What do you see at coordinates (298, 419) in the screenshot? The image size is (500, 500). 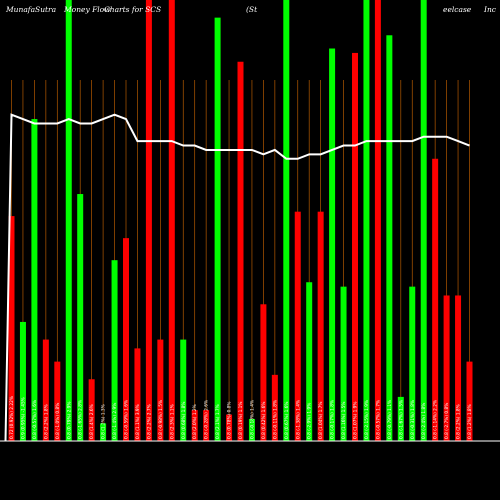 I see `x-tick-label: 0.8 (-1.38%) 1.4%` at bounding box center [298, 419].